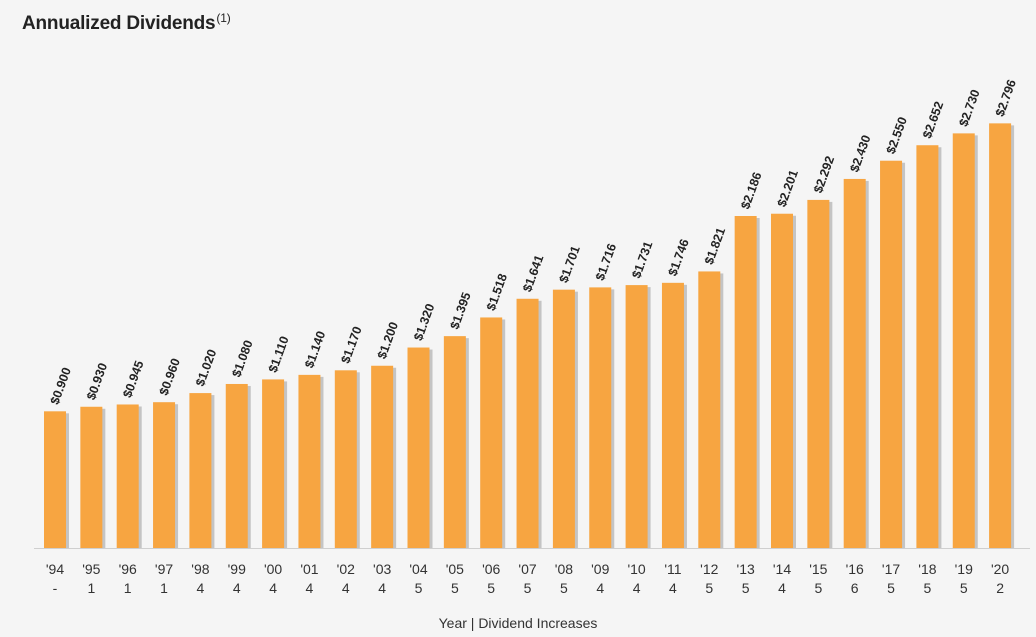  I want to click on x-tick-year: '20, so click(1000, 569).